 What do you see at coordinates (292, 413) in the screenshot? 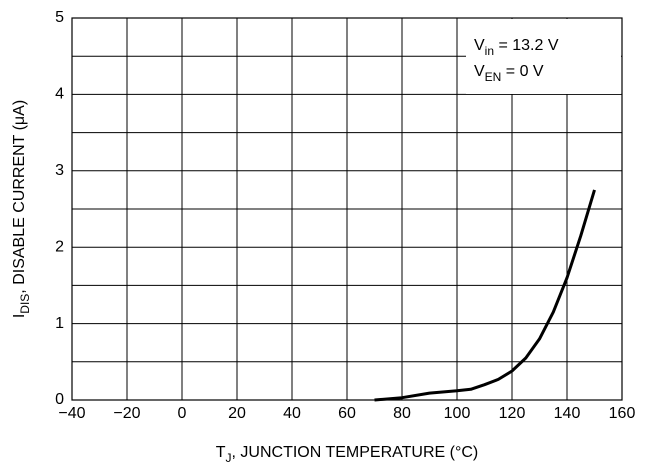
I see `x-tick-label: 40` at bounding box center [292, 413].